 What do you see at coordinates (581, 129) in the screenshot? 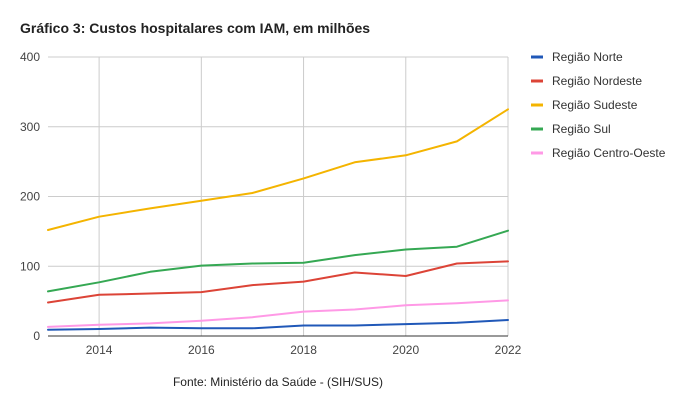
I see `legend-label: Região Sul` at bounding box center [581, 129].